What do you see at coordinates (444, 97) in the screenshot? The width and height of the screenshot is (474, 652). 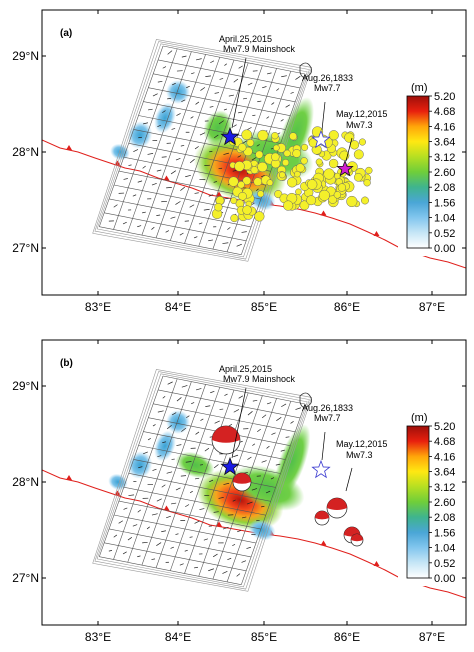 I see `colorbar-tick-label: 5.20` at bounding box center [444, 97].